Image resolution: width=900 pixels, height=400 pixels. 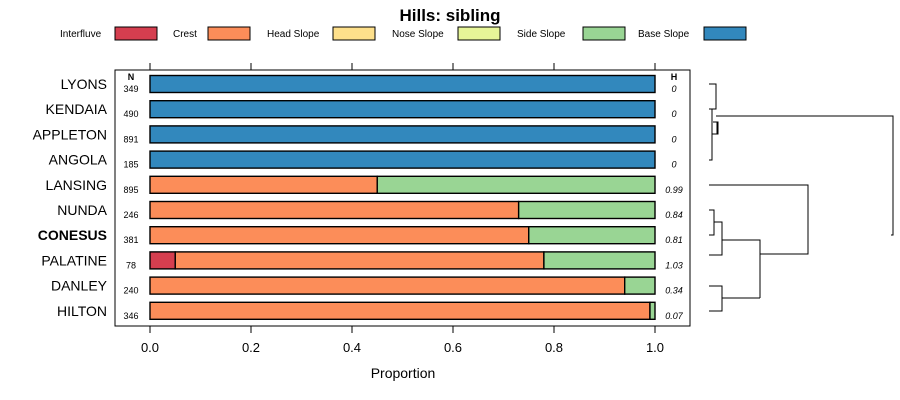 I want to click on sample-size-label: 895, so click(x=130, y=190).